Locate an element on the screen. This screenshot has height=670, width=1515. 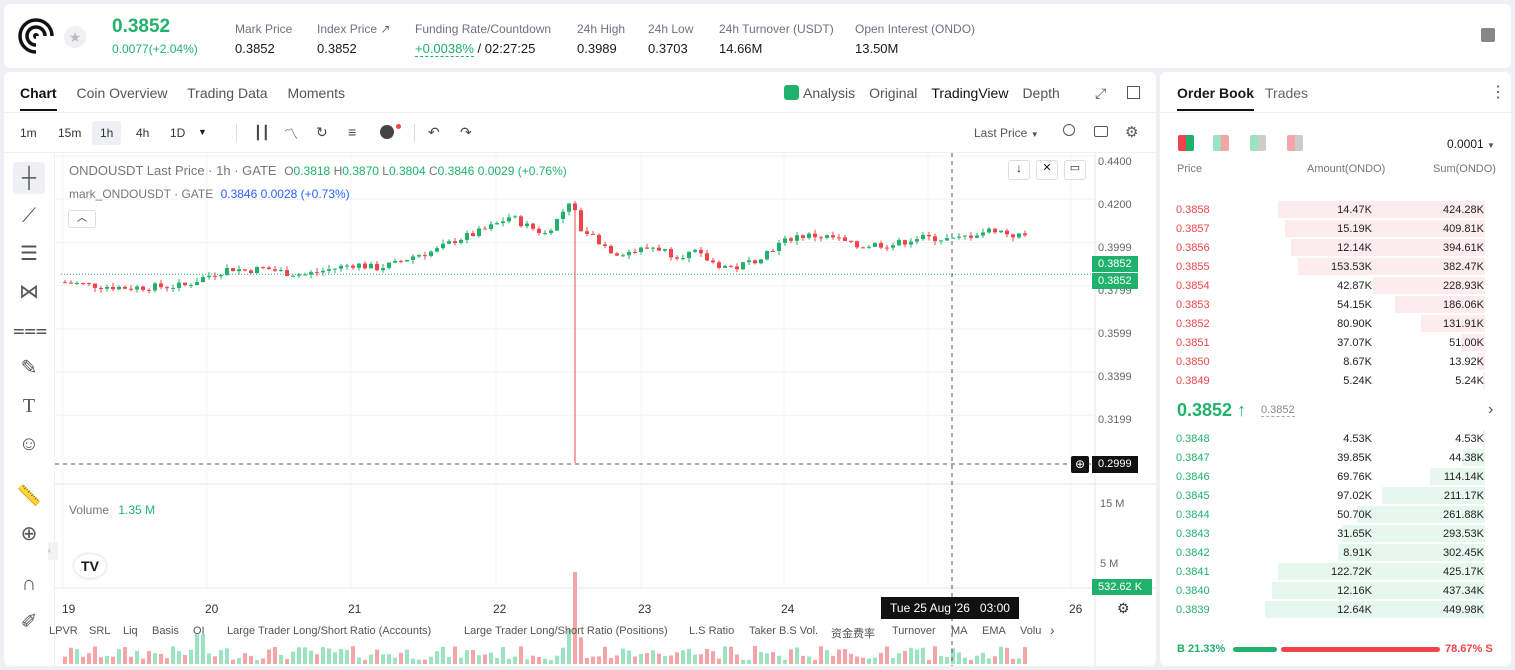
auto-scale-button: ▭ is located at coordinates (1075, 170).